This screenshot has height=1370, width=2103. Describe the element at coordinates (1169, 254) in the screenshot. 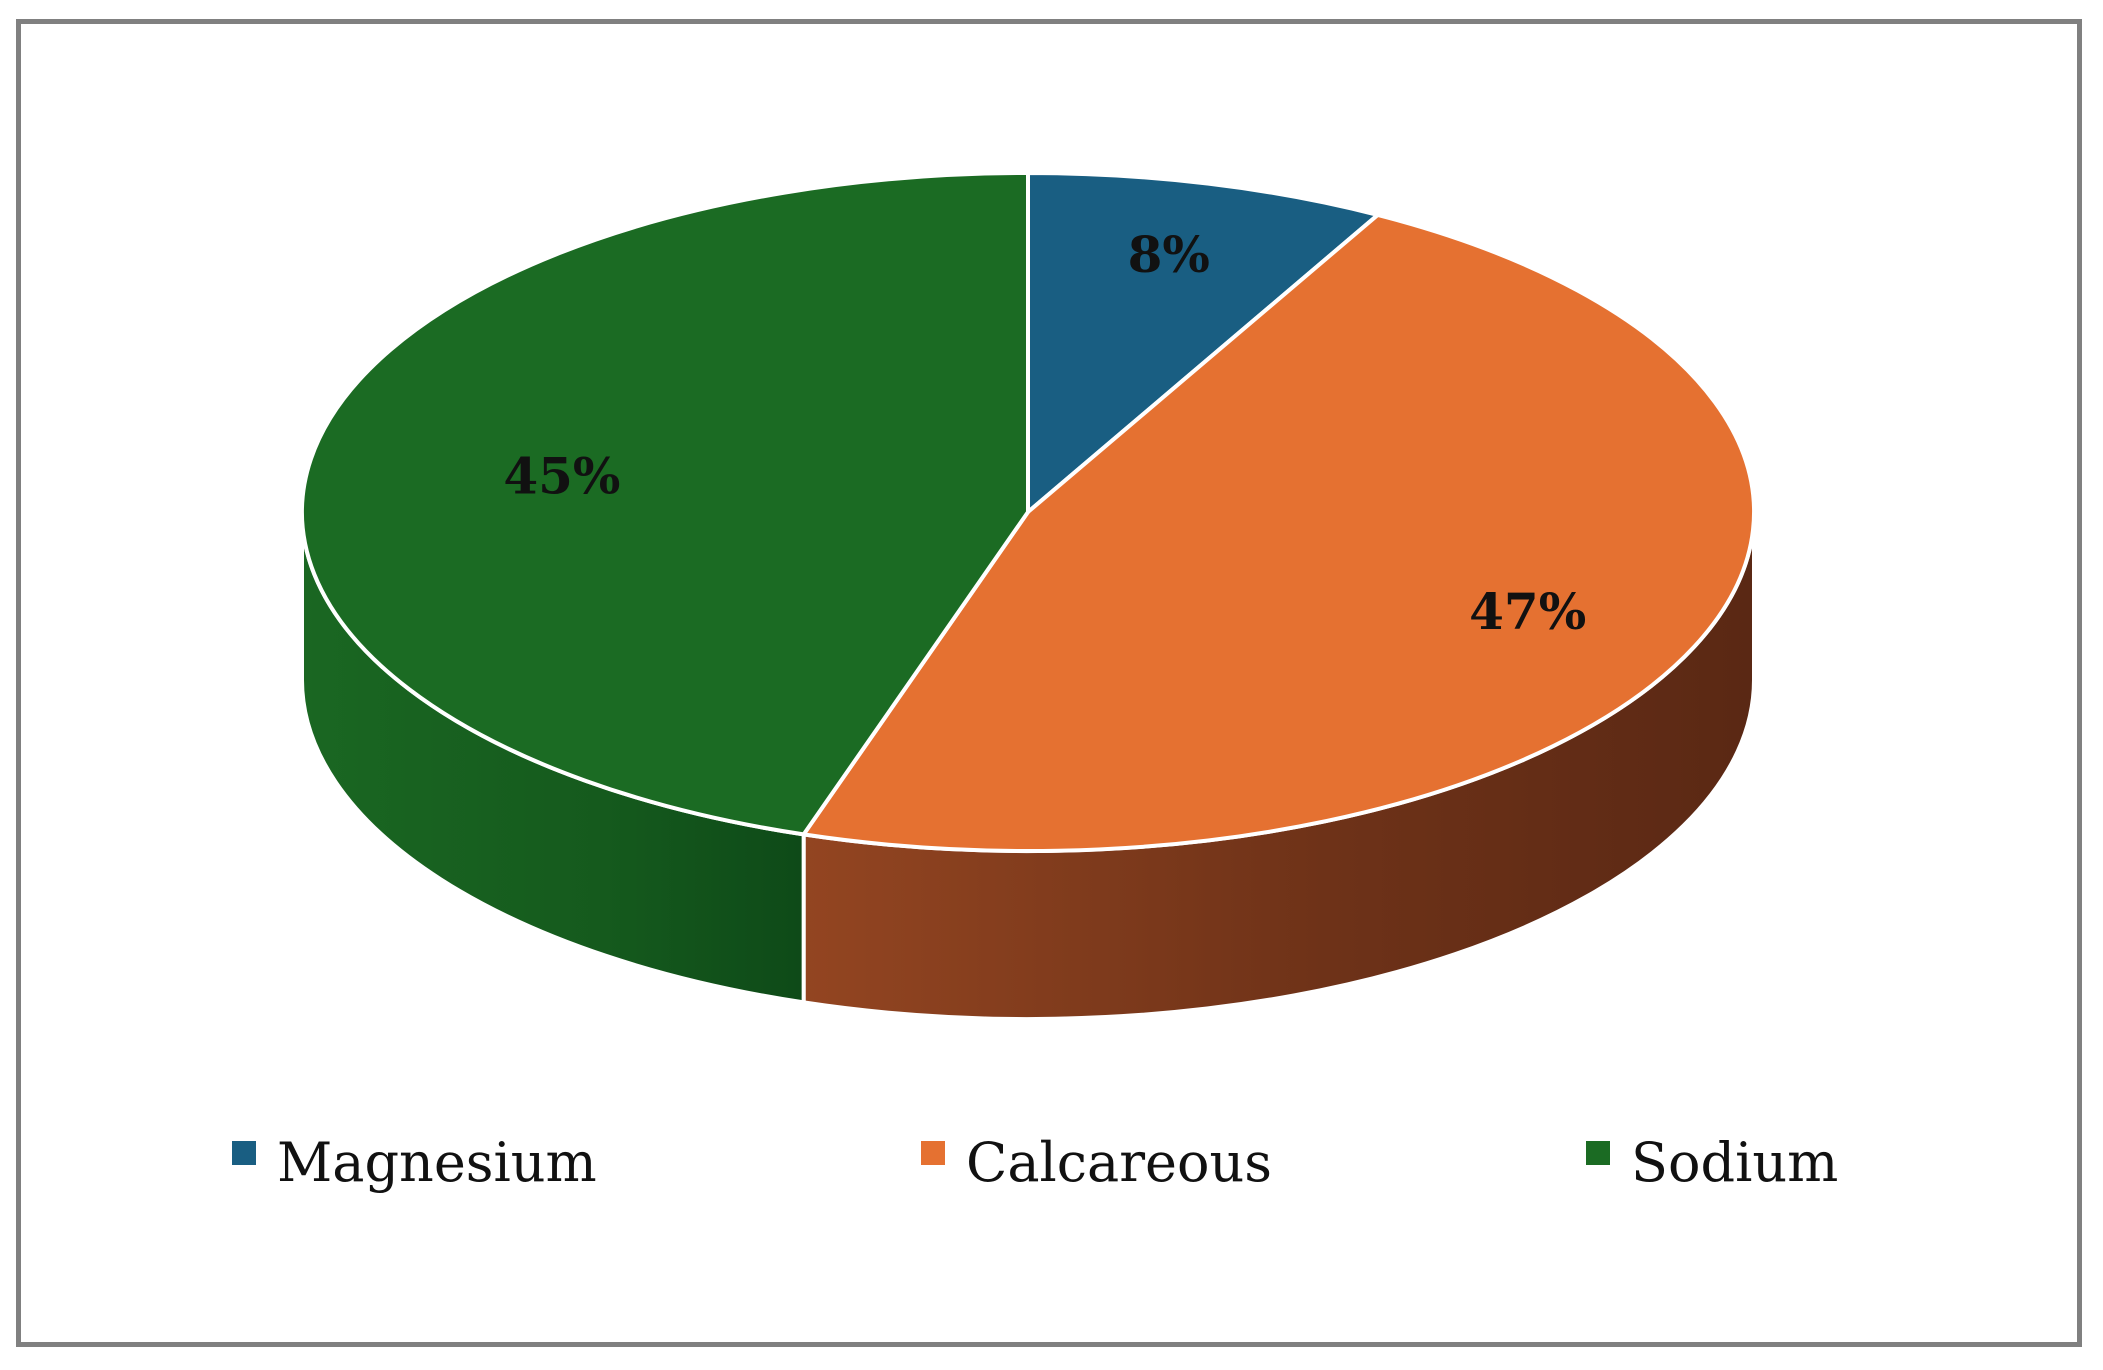

I see `data-label-magnesium: 8%` at that location.